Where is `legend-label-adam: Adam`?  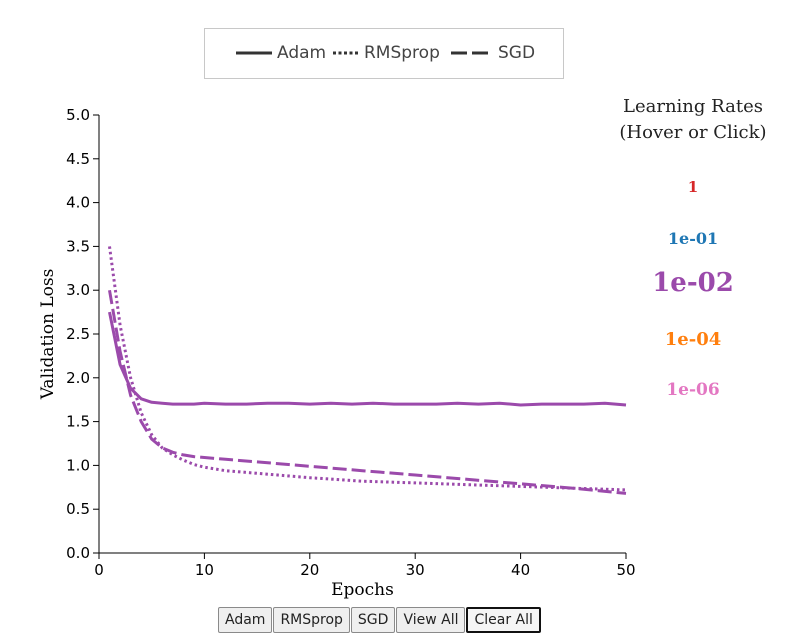 legend-label-adam: Adam is located at coordinates (302, 53).